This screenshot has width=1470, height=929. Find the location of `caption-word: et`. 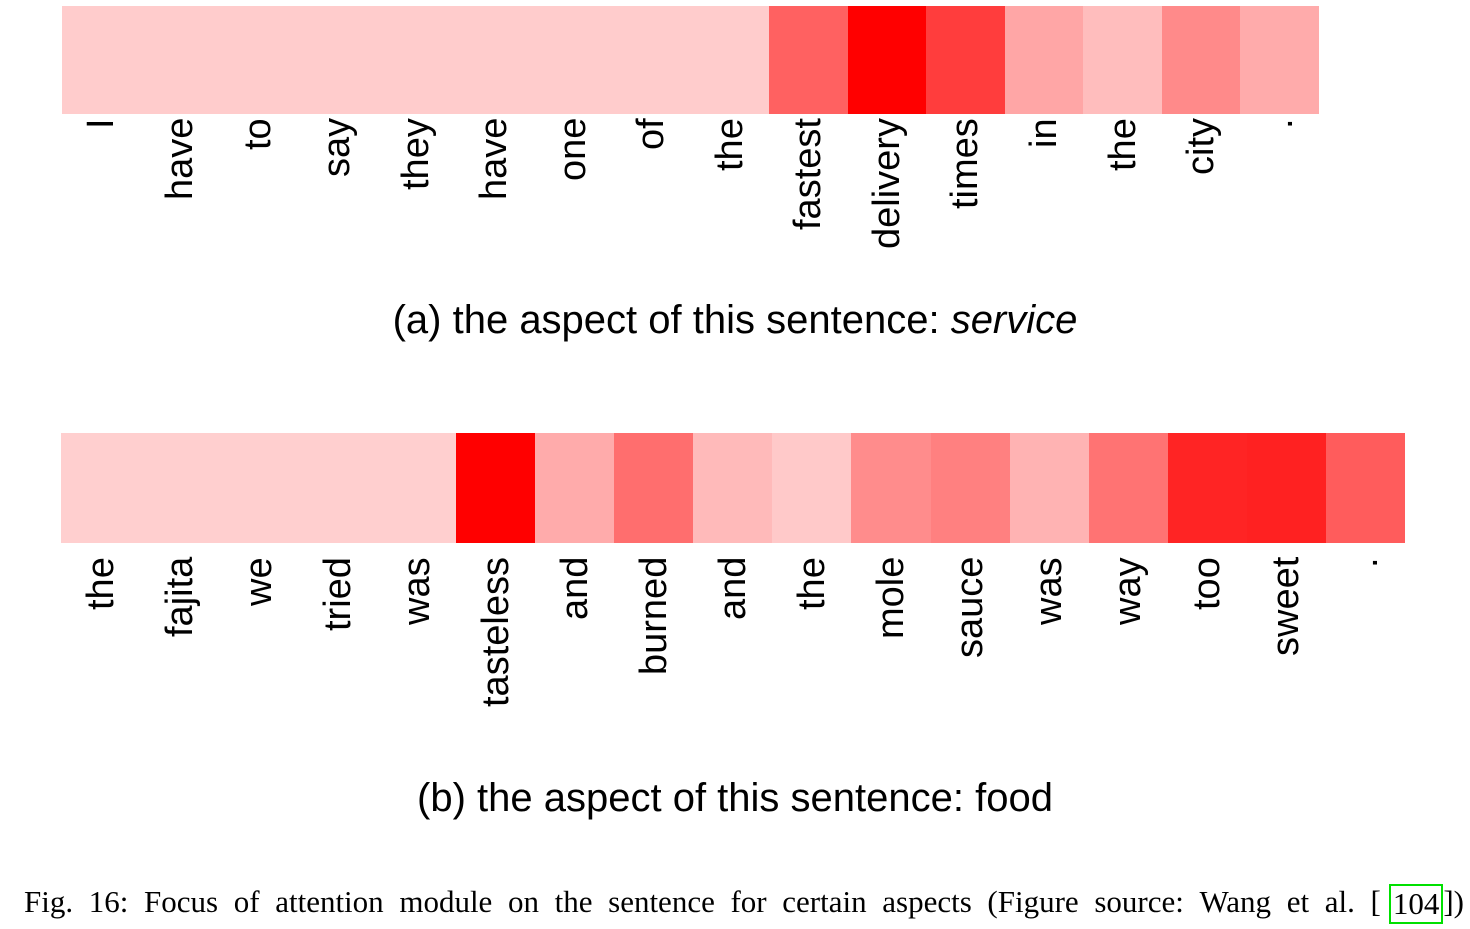

caption-word: et is located at coordinates (1298, 901).